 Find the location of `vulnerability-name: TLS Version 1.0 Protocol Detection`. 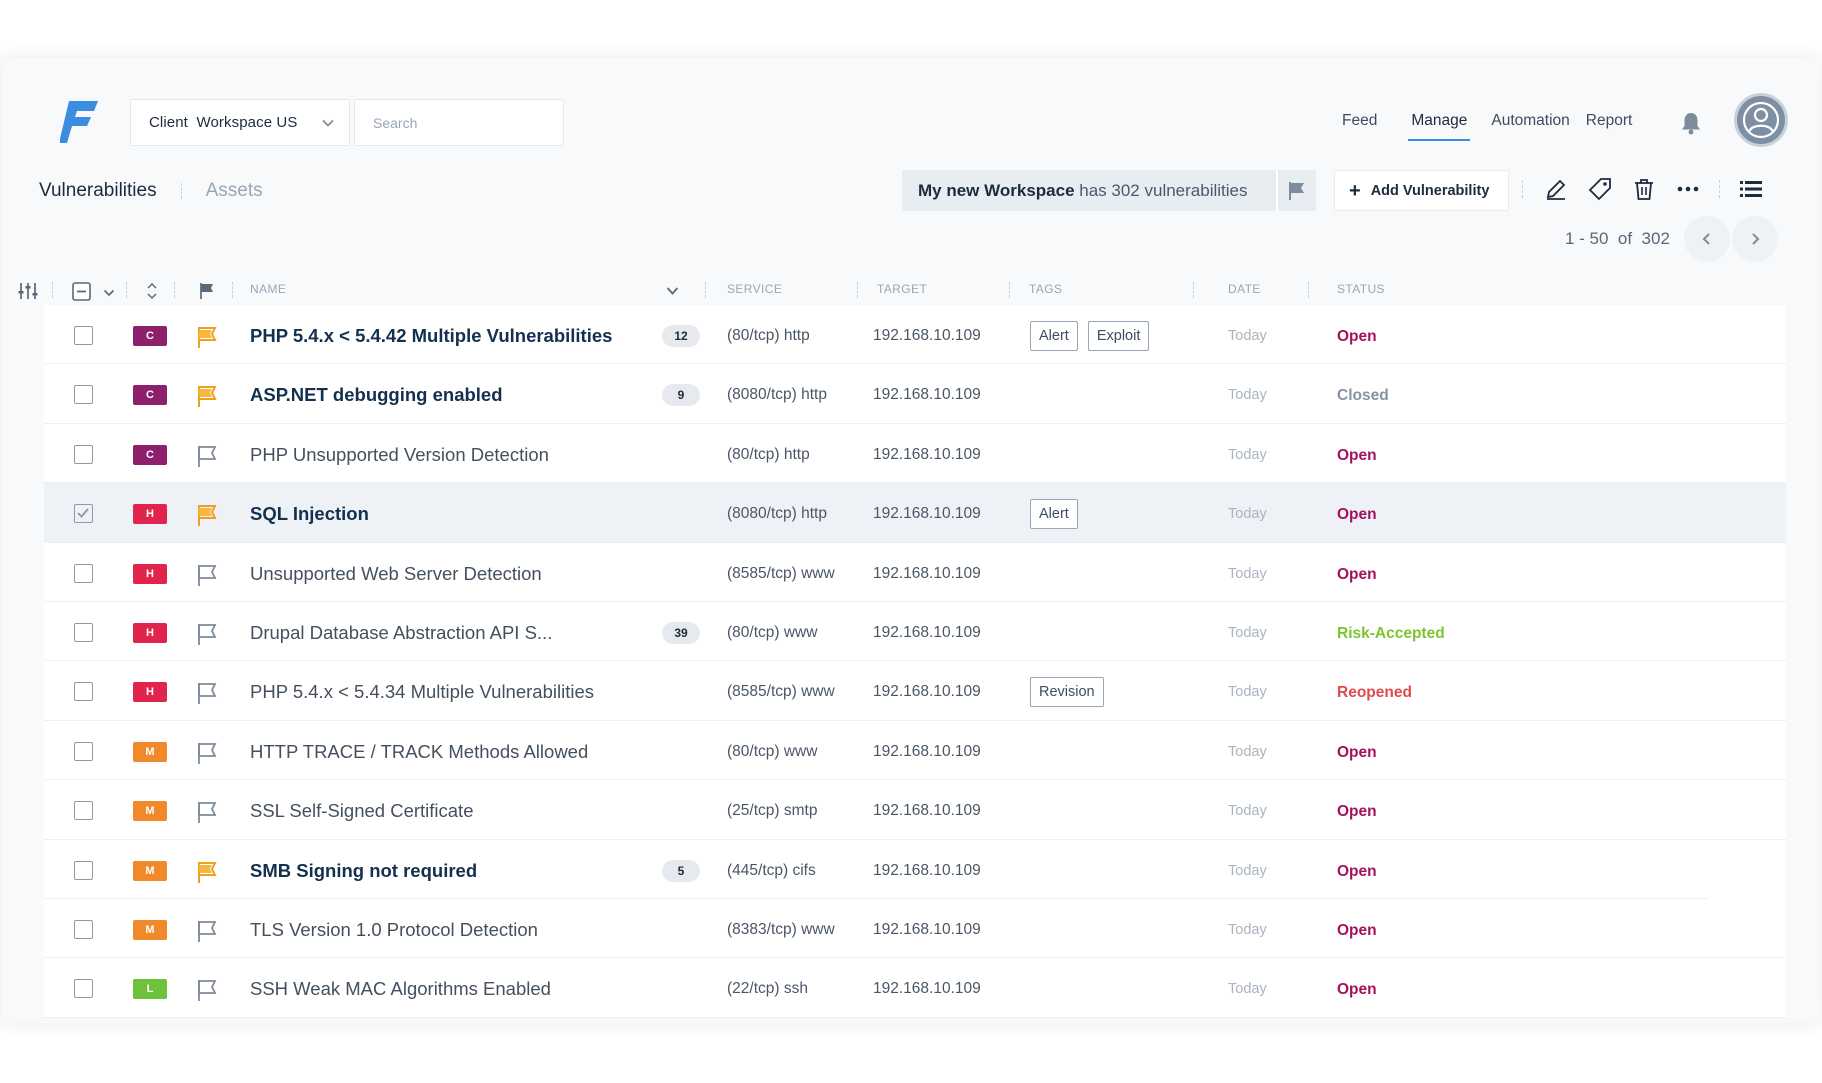

vulnerability-name: TLS Version 1.0 Protocol Detection is located at coordinates (394, 929).